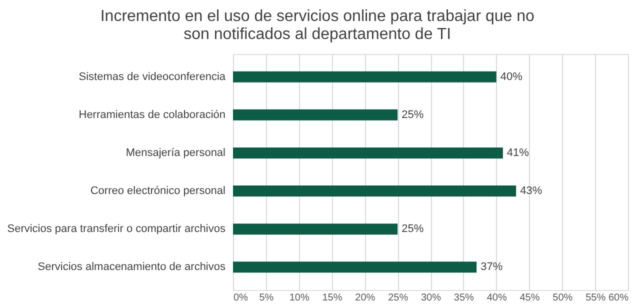  I want to click on data-label: 40%, so click(511, 76).